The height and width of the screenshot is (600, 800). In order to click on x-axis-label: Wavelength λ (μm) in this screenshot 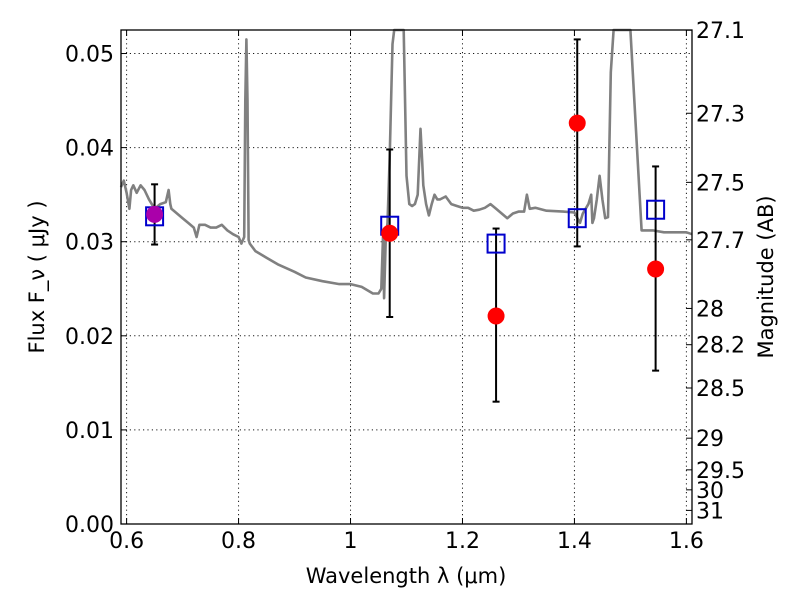, I will do `click(406, 576)`.